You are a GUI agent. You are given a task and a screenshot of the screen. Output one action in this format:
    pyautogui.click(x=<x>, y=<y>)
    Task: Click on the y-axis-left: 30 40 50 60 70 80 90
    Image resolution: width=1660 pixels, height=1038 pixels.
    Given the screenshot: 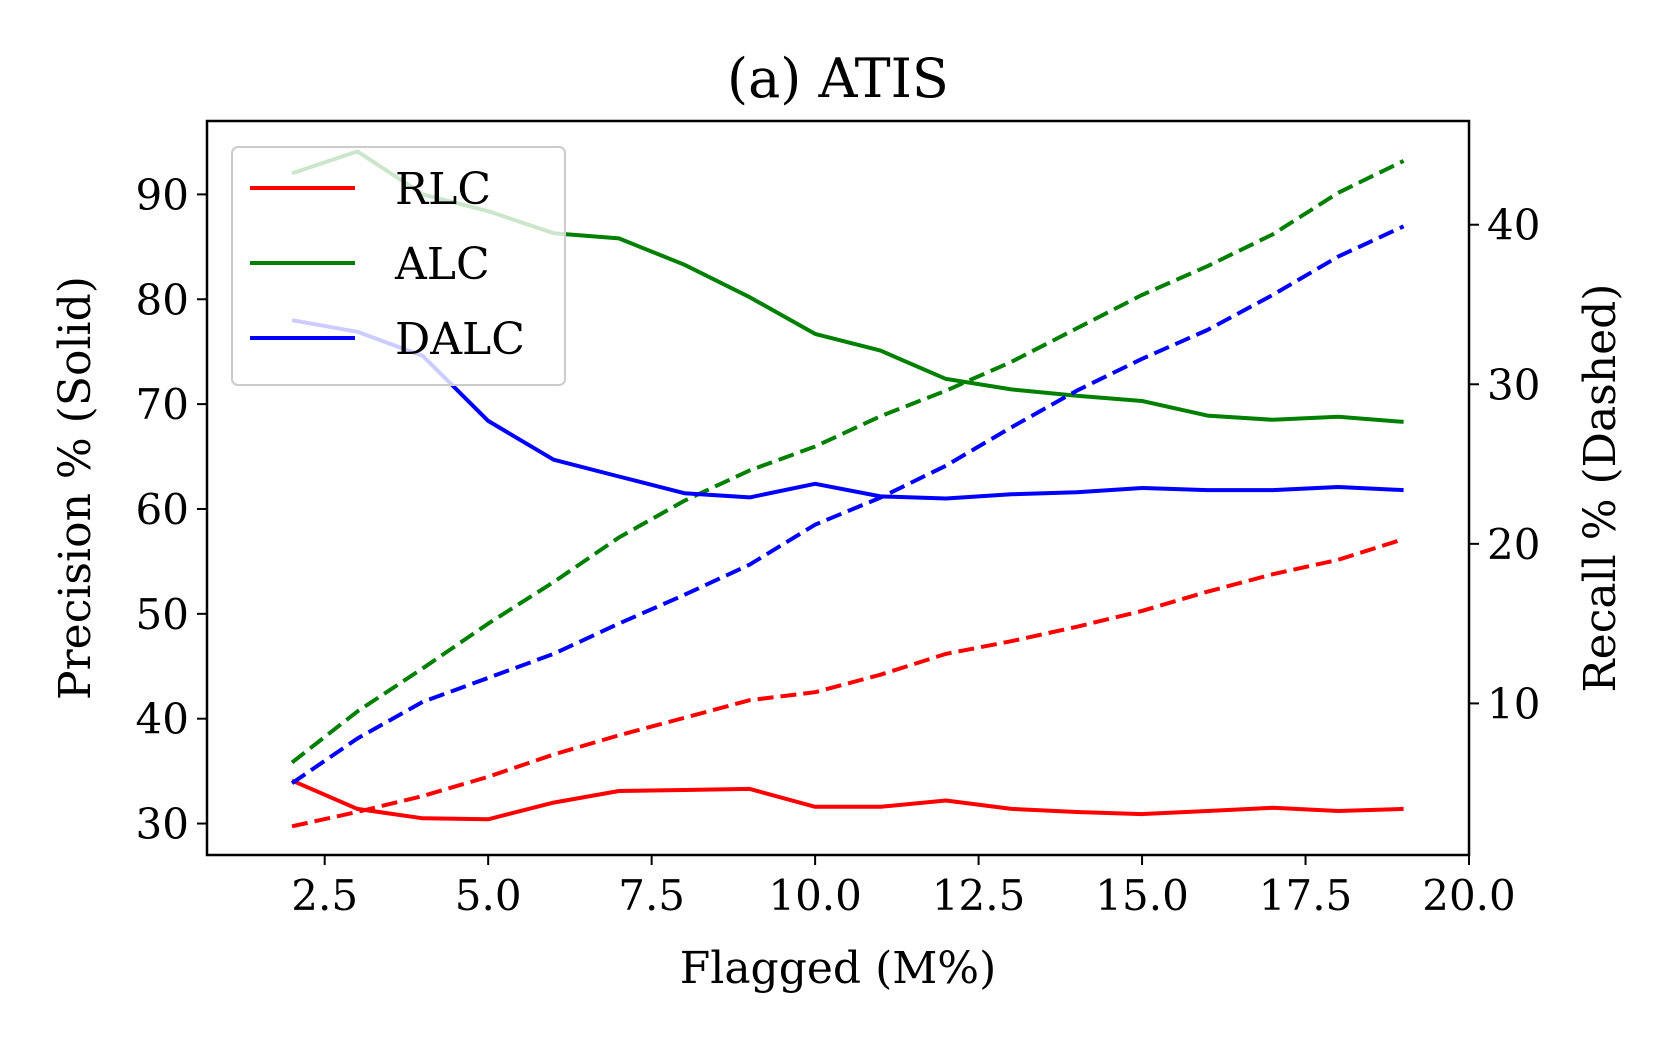 What is the action you would take?
    pyautogui.click(x=171, y=509)
    